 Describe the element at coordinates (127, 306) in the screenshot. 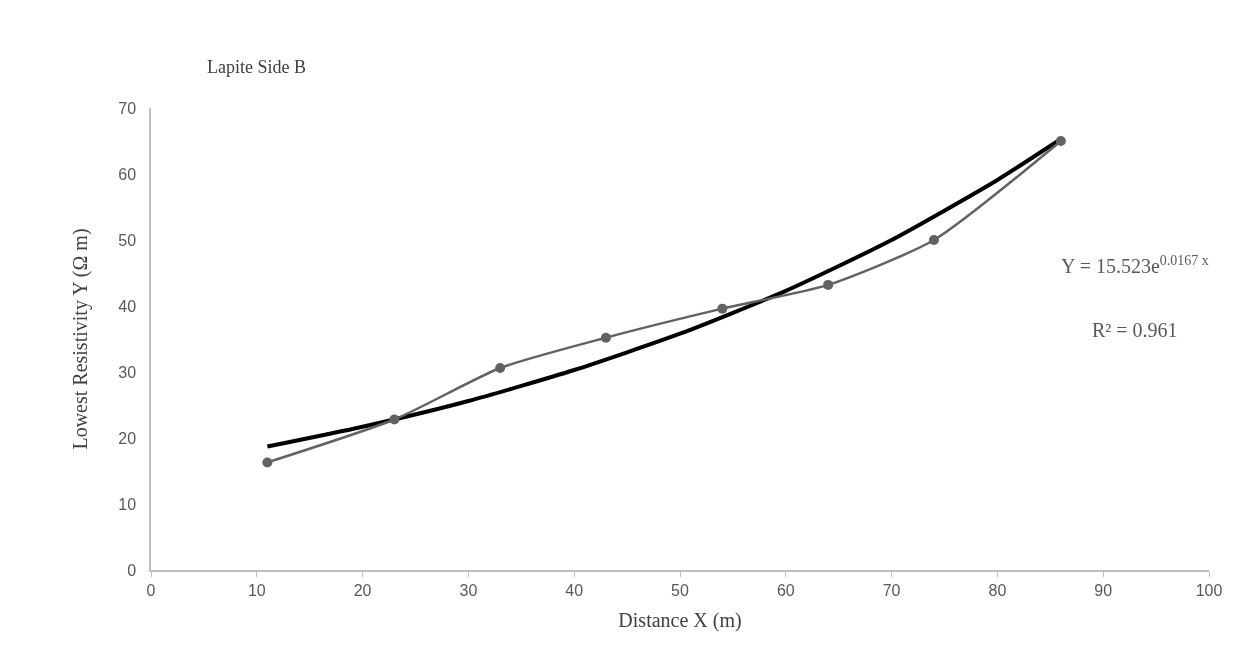

I see `y-tick-label: 40` at that location.